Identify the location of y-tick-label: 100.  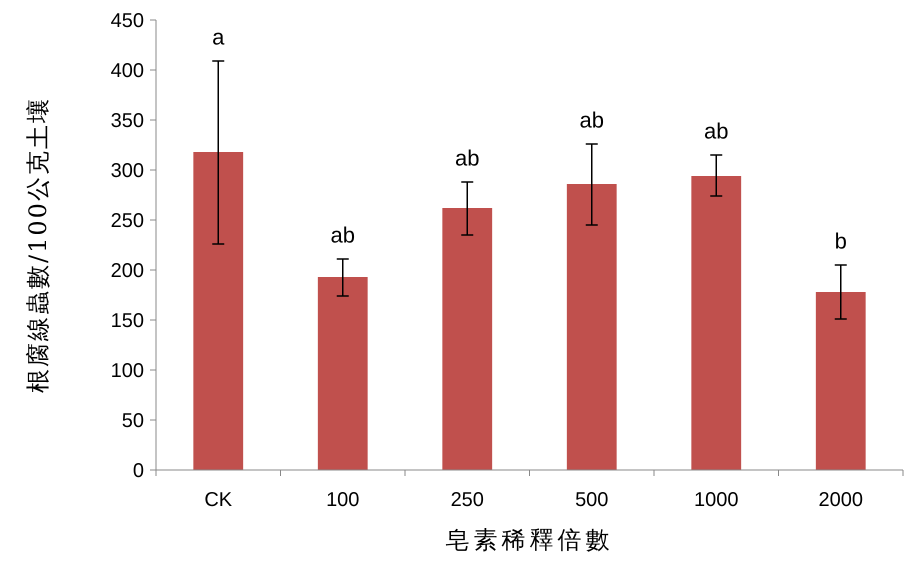
(127, 371).